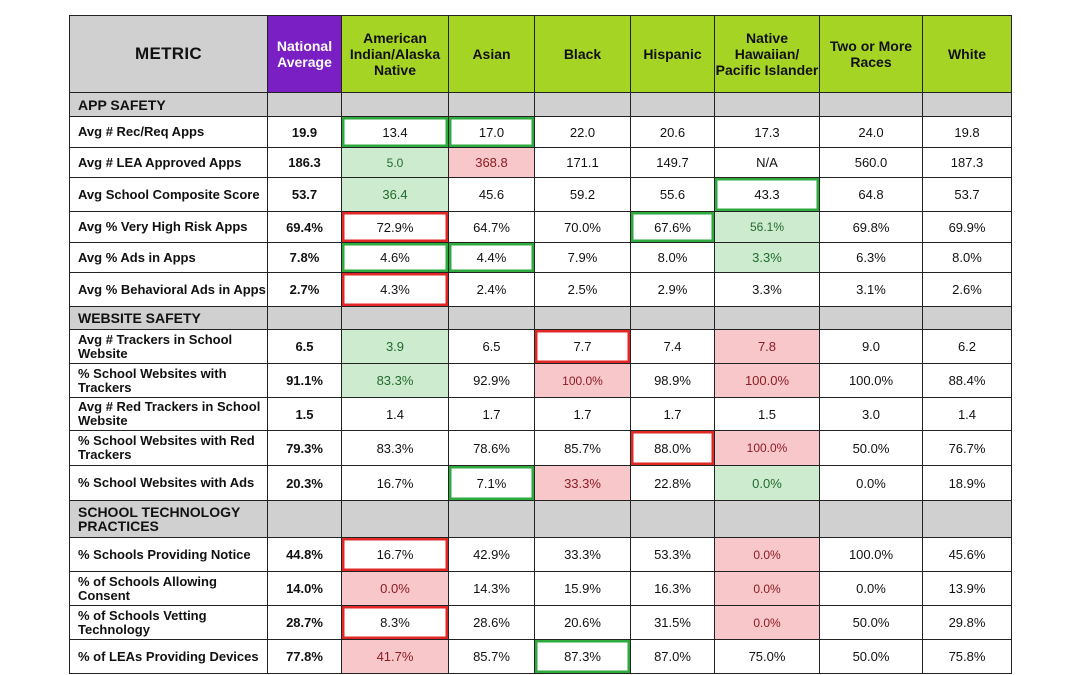 This screenshot has height=675, width=1080. What do you see at coordinates (767, 414) in the screenshot?
I see `cell: 1.5` at bounding box center [767, 414].